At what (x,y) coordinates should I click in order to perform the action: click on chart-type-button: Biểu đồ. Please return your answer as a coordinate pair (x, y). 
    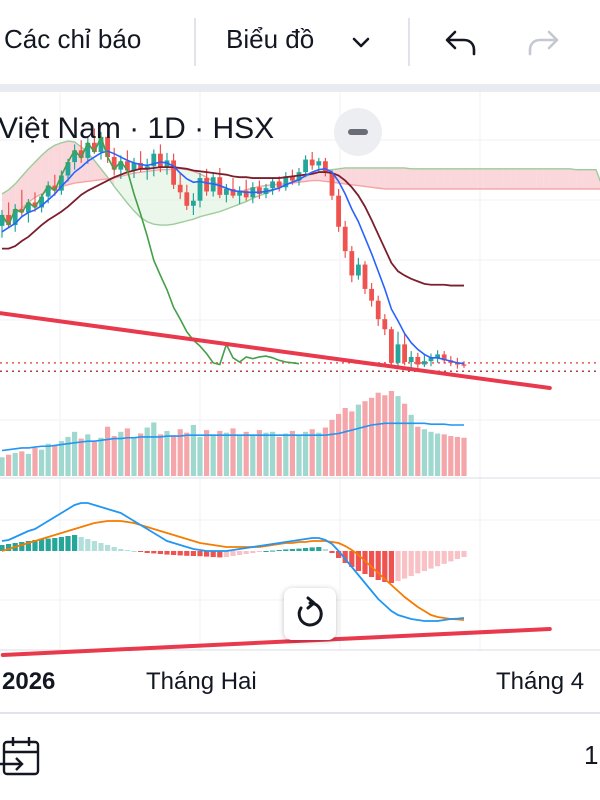
    Looking at the image, I should click on (270, 39).